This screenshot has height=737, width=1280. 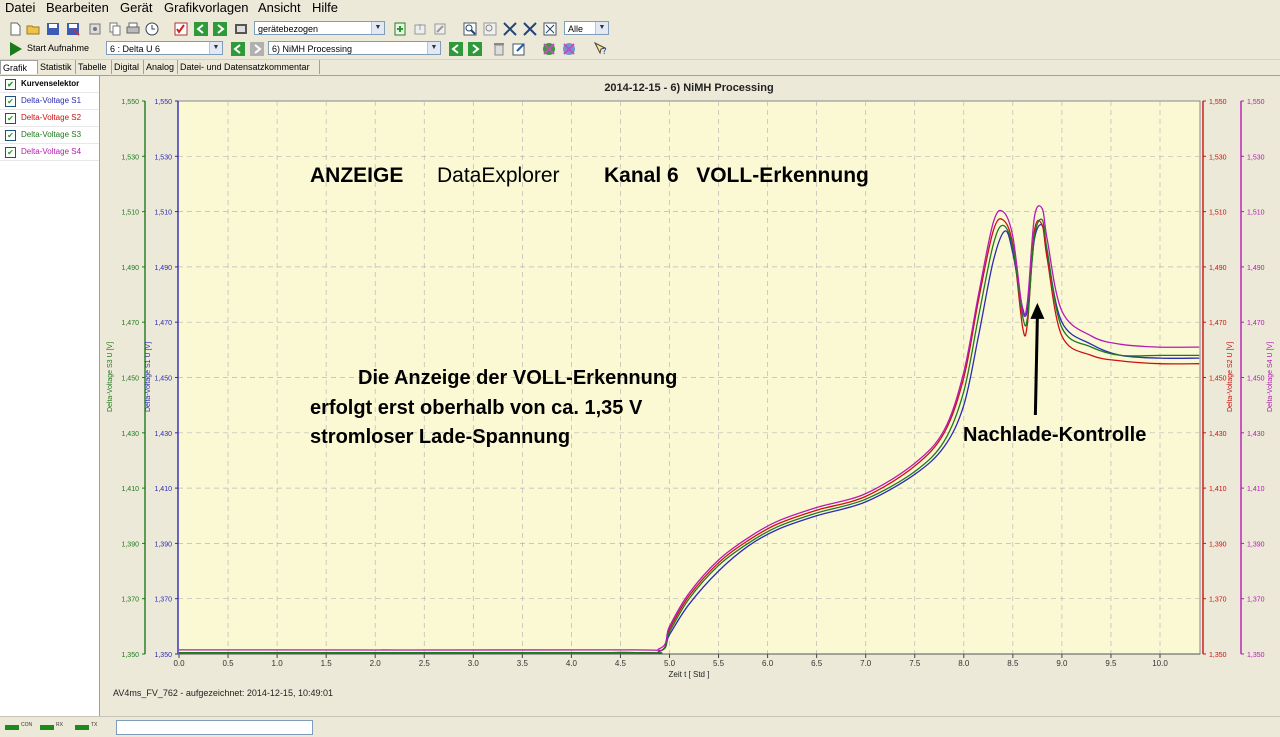 I want to click on zoom-area-icon, so click(x=490, y=29).